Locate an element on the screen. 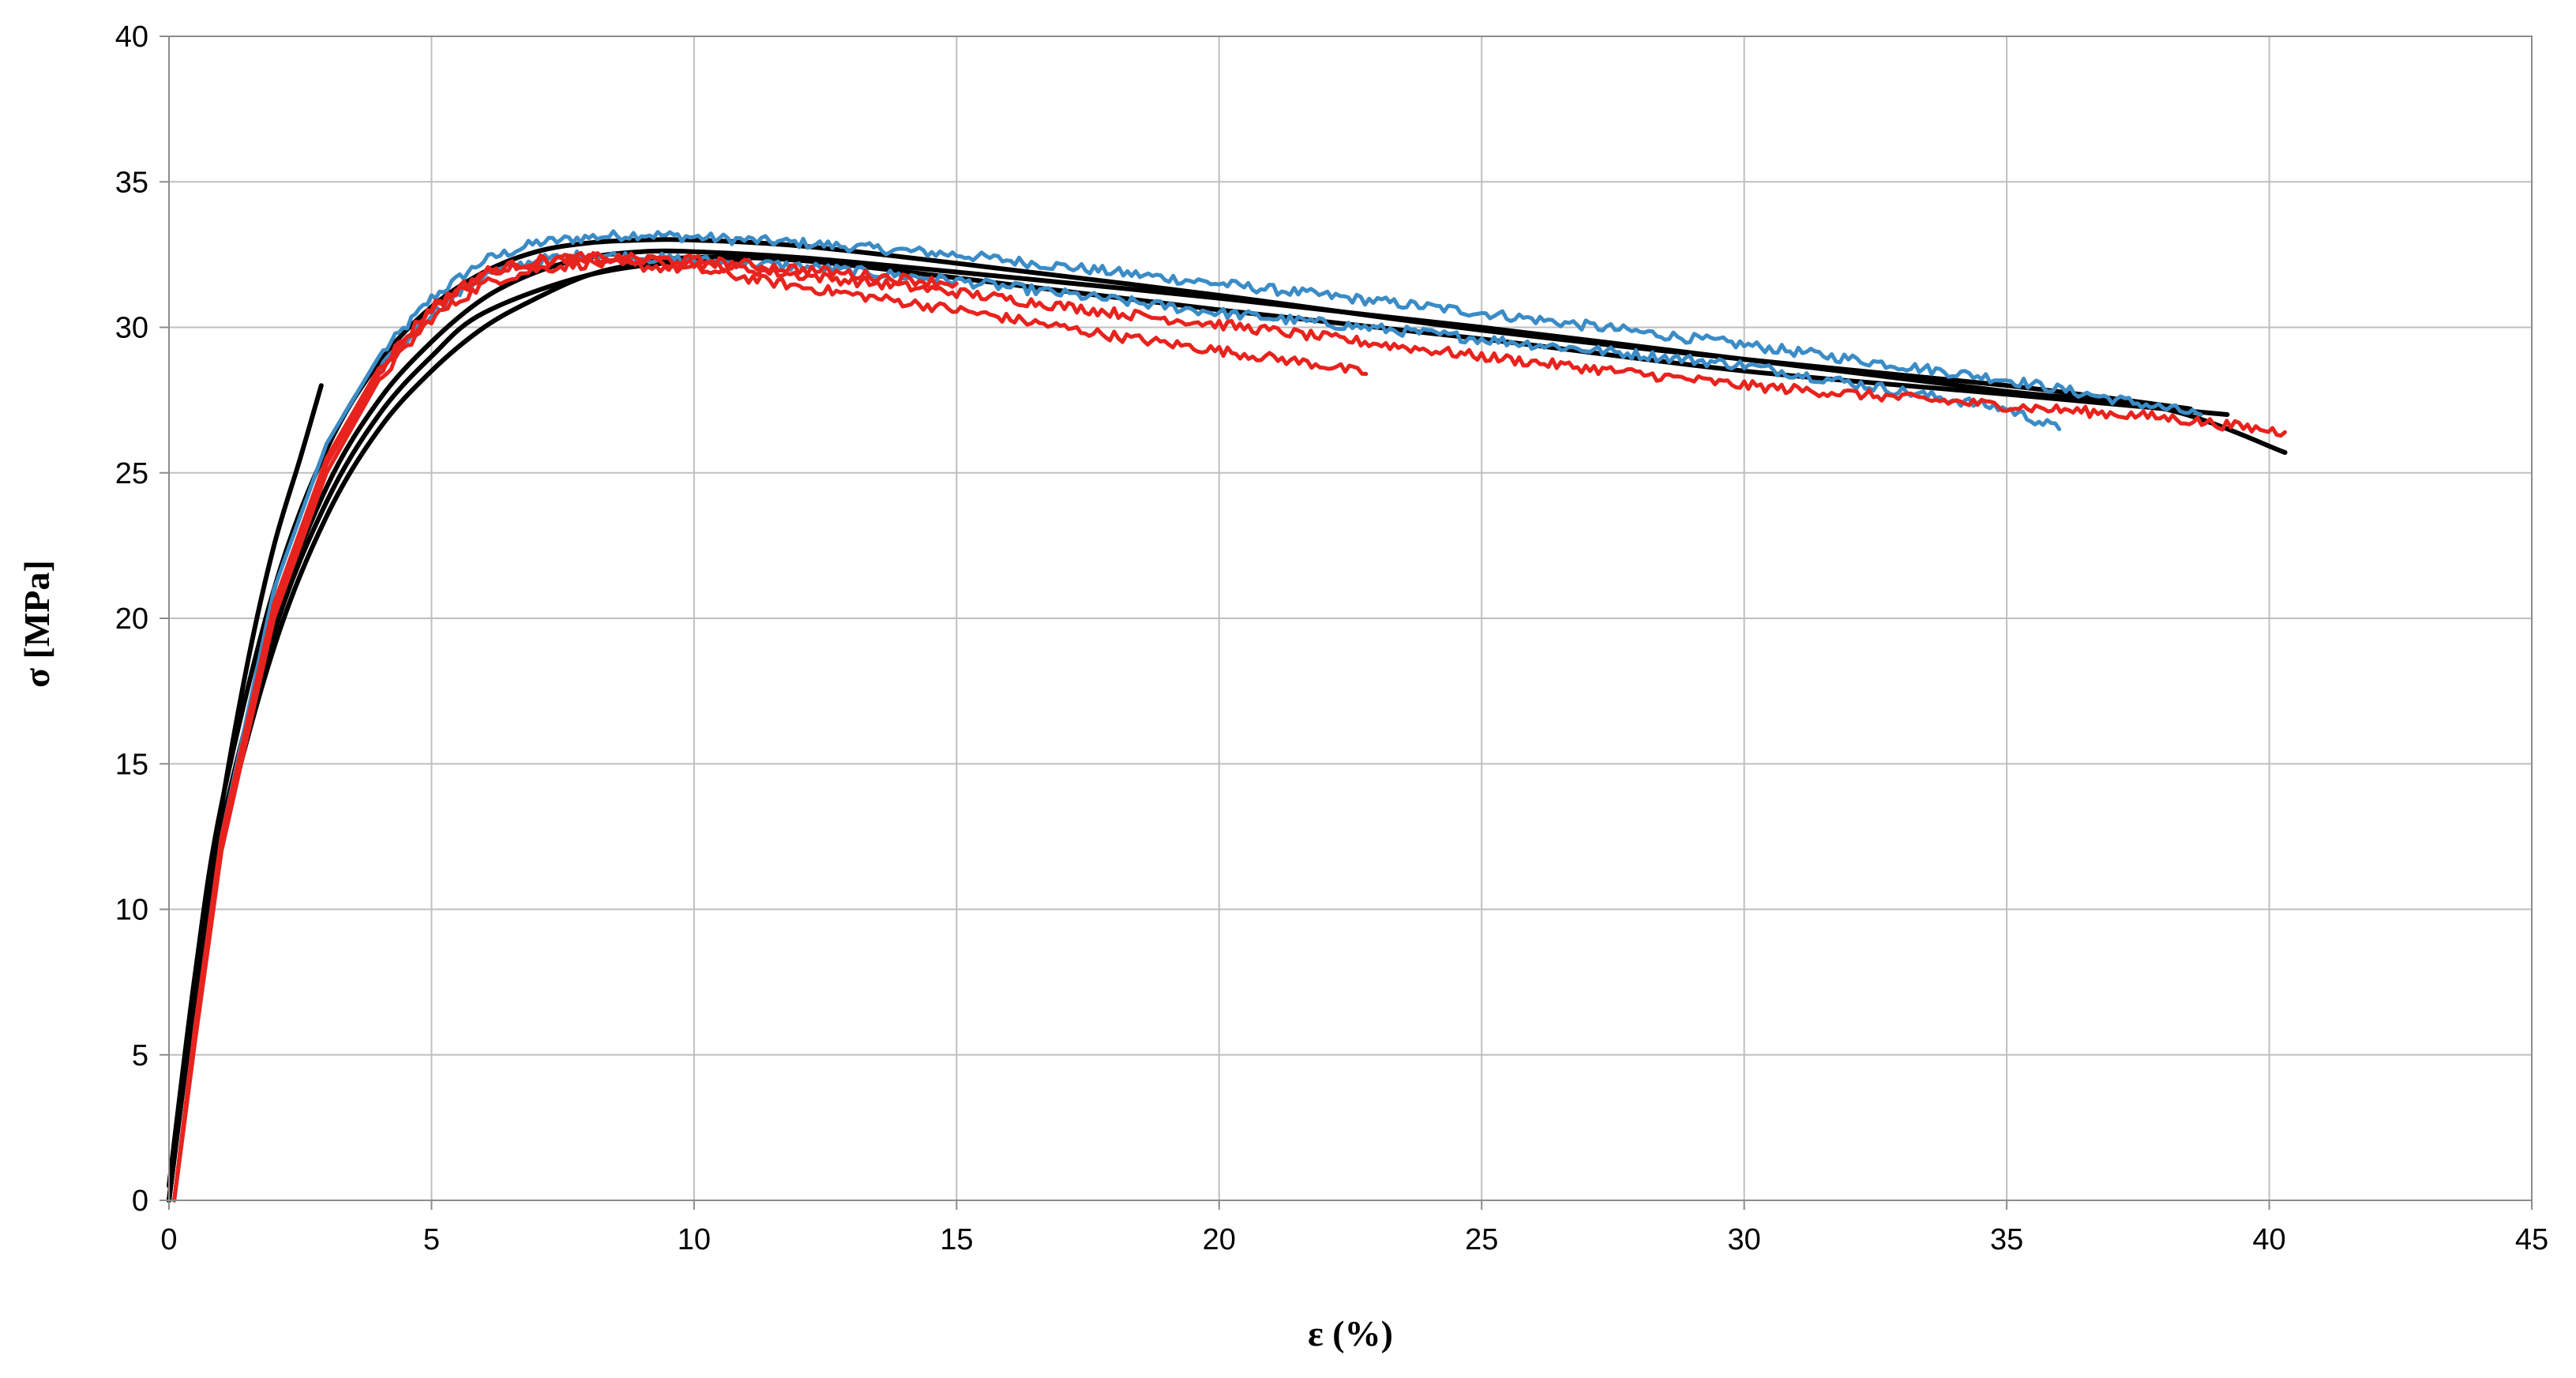  y-tick-label: 35 is located at coordinates (131, 182).